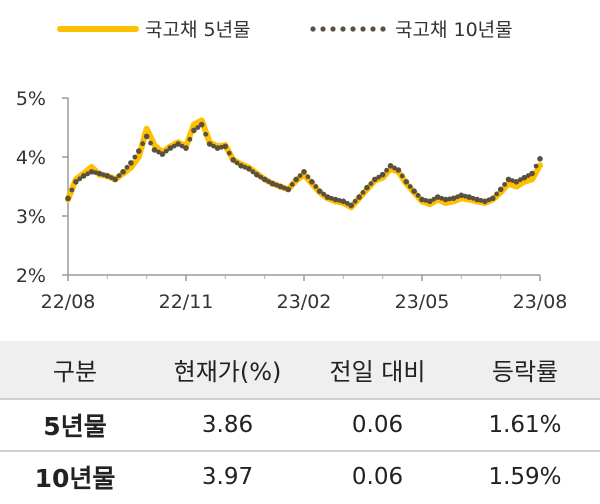 The height and width of the screenshot is (504, 600). I want to click on row-label: 5년물, so click(75, 424).